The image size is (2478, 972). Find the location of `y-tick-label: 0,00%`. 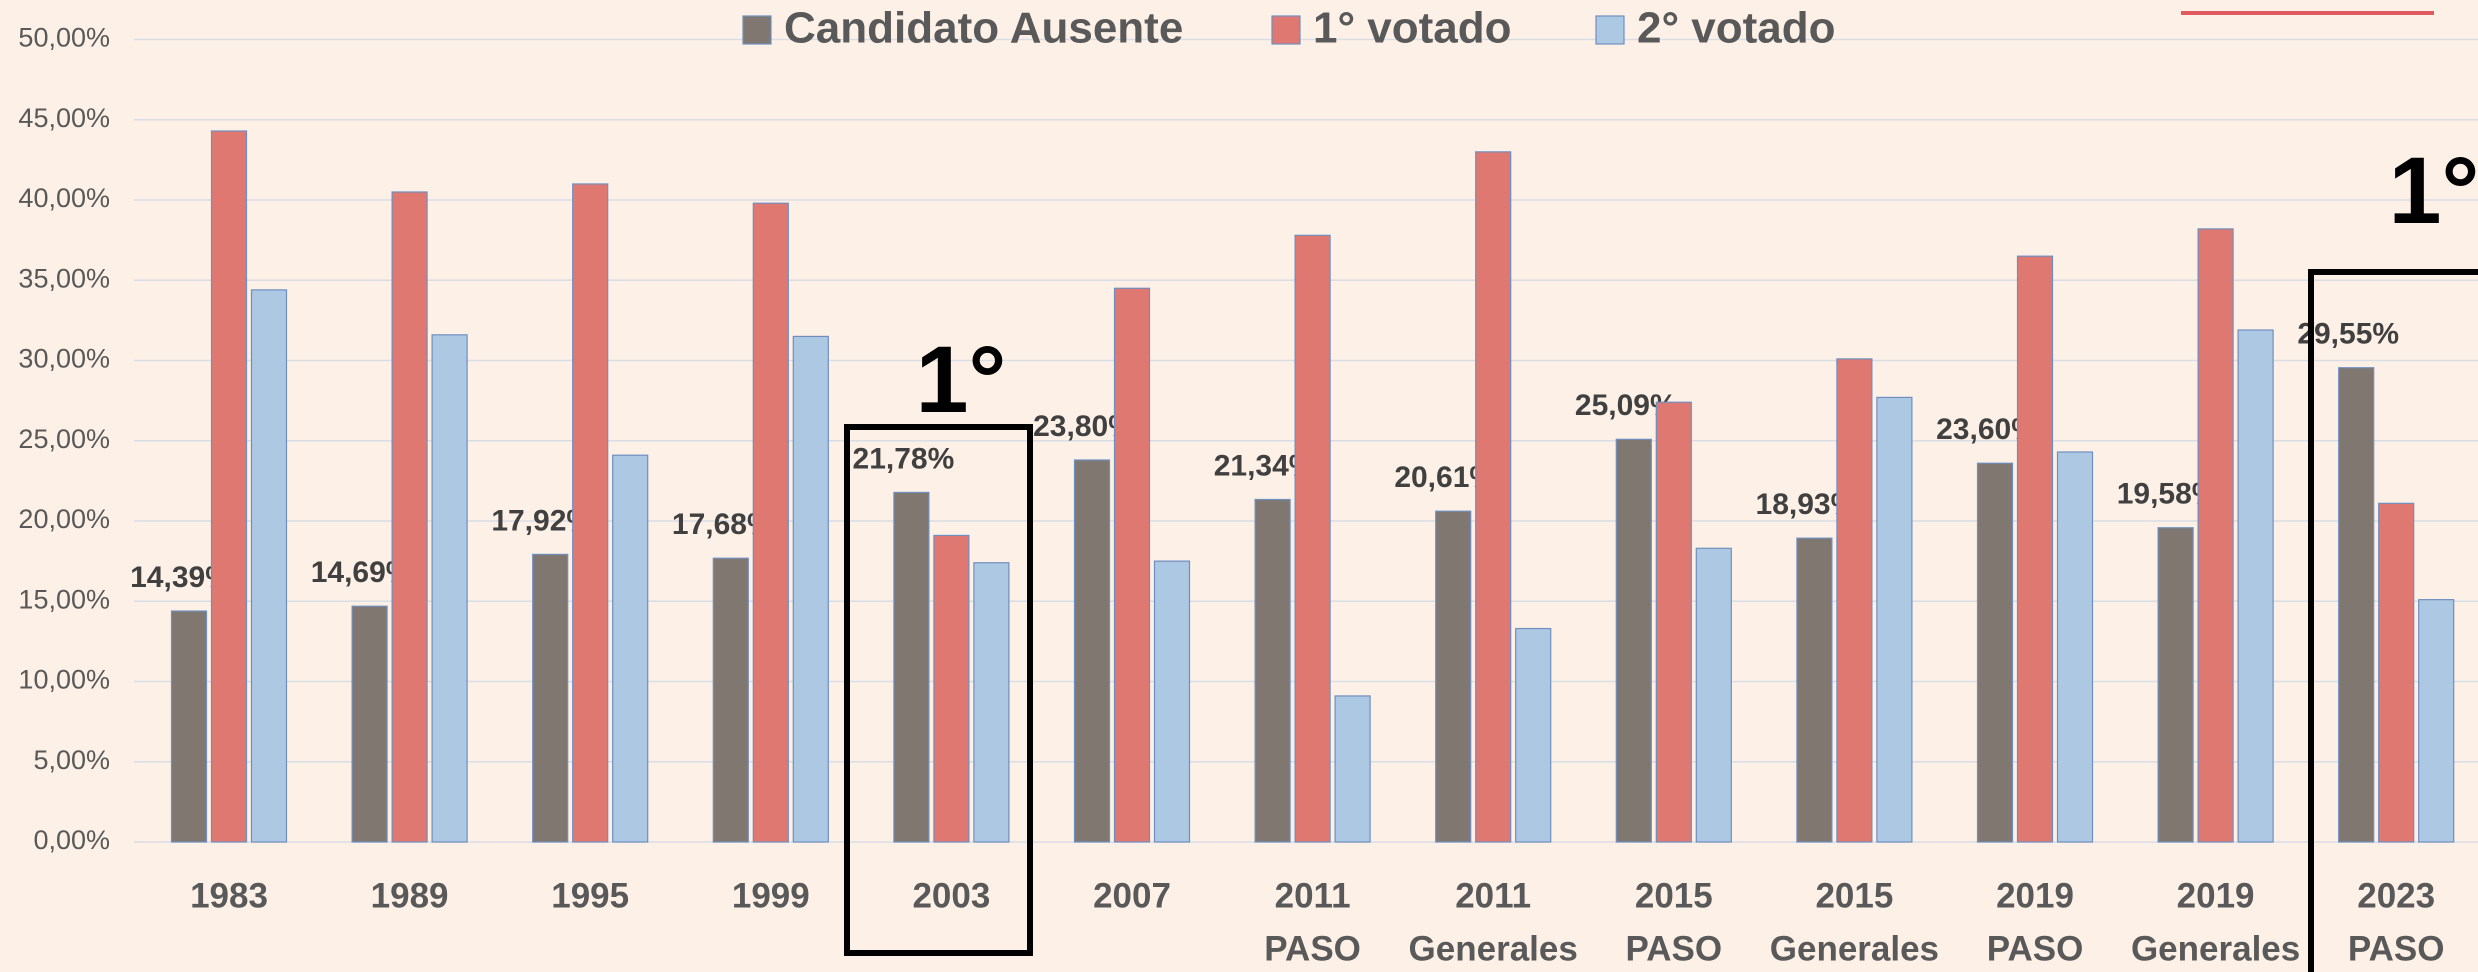

y-tick-label: 0,00% is located at coordinates (71, 840).